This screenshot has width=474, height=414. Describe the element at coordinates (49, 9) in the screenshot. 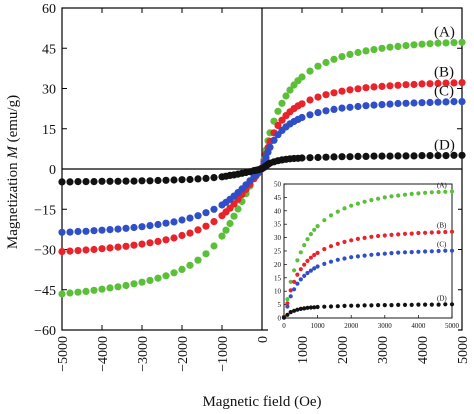

I see `y-tick-label: 60` at that location.